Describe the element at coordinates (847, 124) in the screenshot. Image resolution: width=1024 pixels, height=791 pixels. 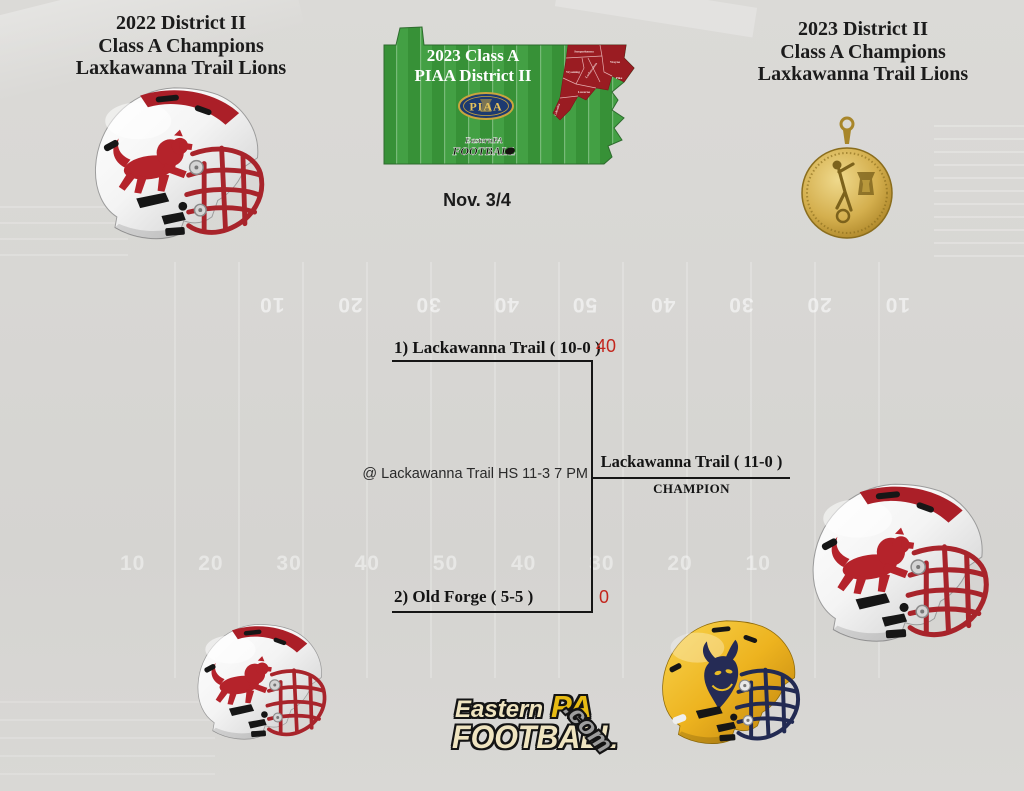
I see `medal-loop` at that location.